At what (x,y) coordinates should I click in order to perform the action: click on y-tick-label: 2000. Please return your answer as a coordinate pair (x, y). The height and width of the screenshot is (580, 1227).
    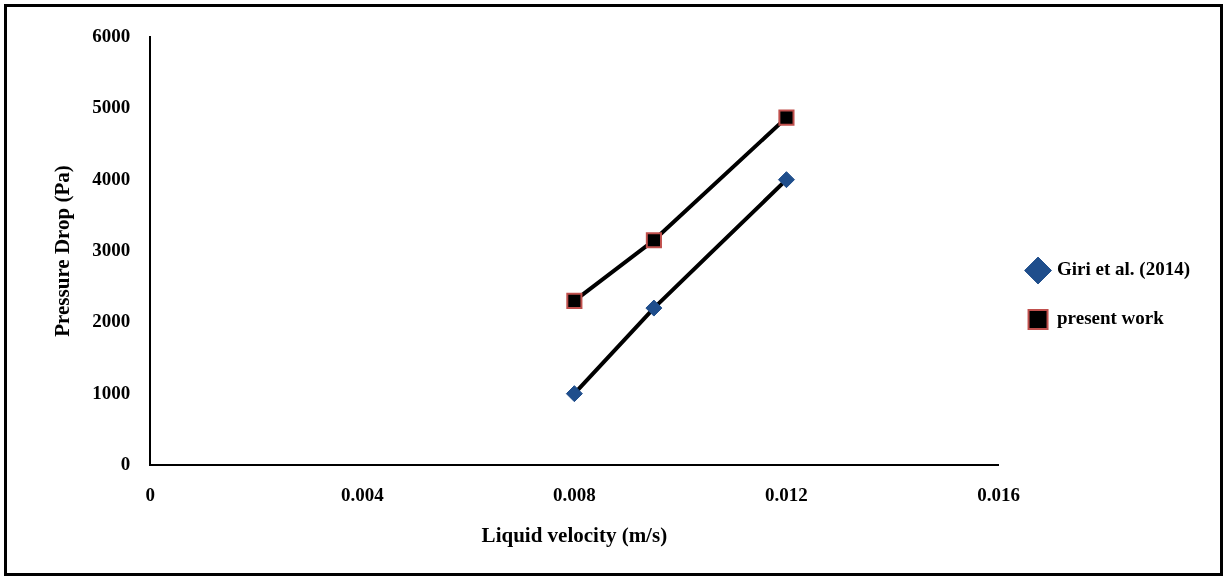
    Looking at the image, I should click on (111, 321).